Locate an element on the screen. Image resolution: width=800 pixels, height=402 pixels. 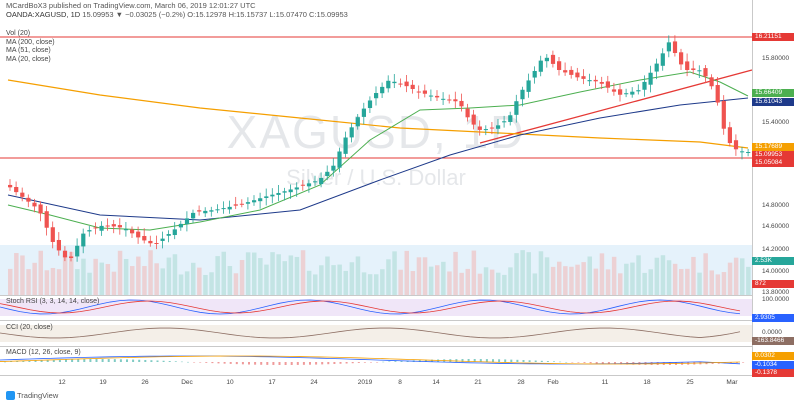
time-tick: Feb is located at coordinates (553, 382).